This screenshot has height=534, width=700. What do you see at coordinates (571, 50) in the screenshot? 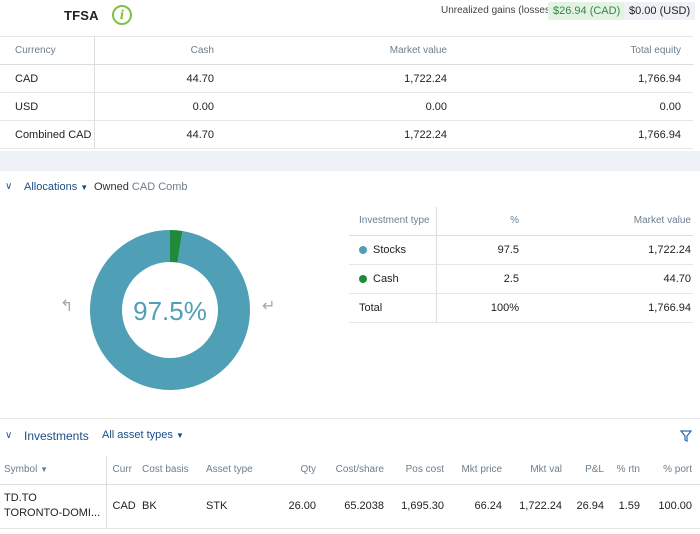
I see `col-total-equity: Total equity` at bounding box center [571, 50].